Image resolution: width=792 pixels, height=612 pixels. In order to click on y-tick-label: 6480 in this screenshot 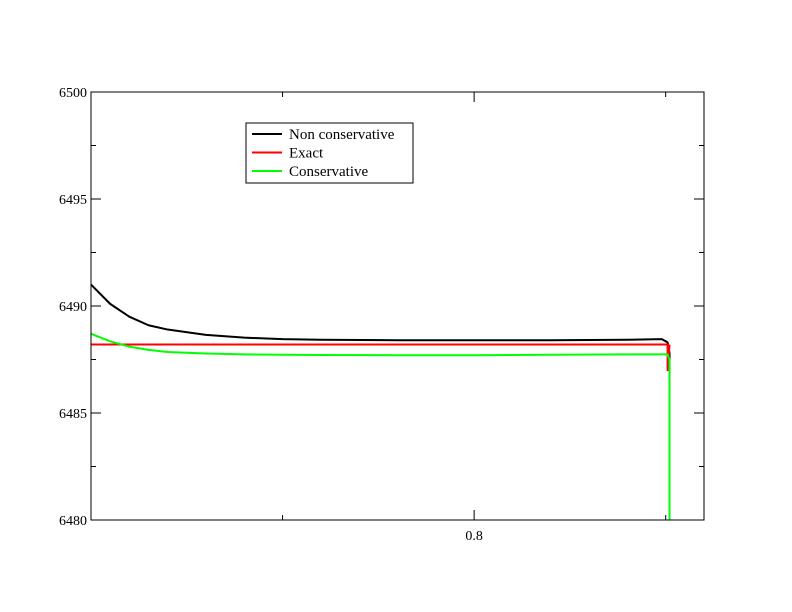, I will do `click(73, 521)`.